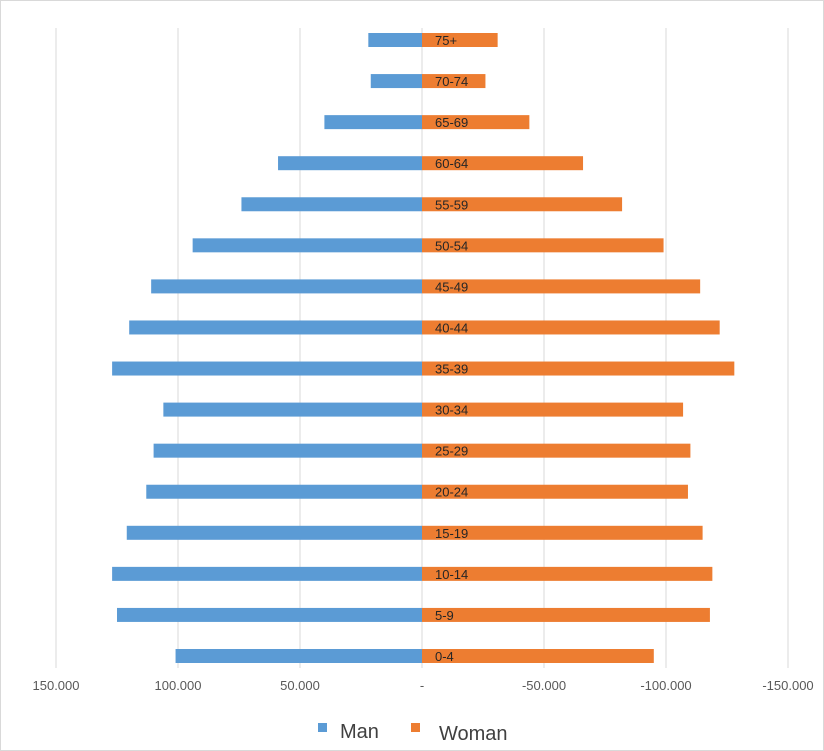 Image resolution: width=824 pixels, height=751 pixels. What do you see at coordinates (665, 685) in the screenshot?
I see `x-tick-label-5: -100.000` at bounding box center [665, 685].